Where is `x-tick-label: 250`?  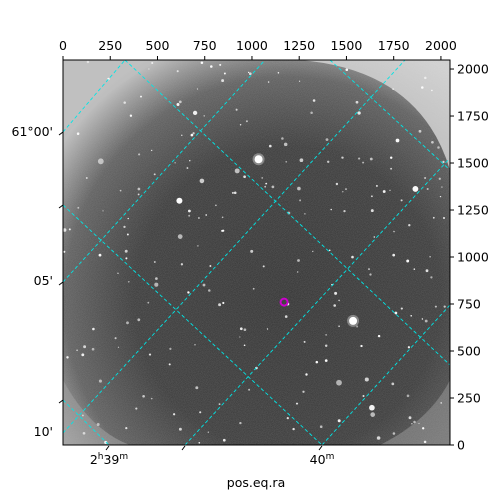 x-tick-label: 250 is located at coordinates (110, 45).